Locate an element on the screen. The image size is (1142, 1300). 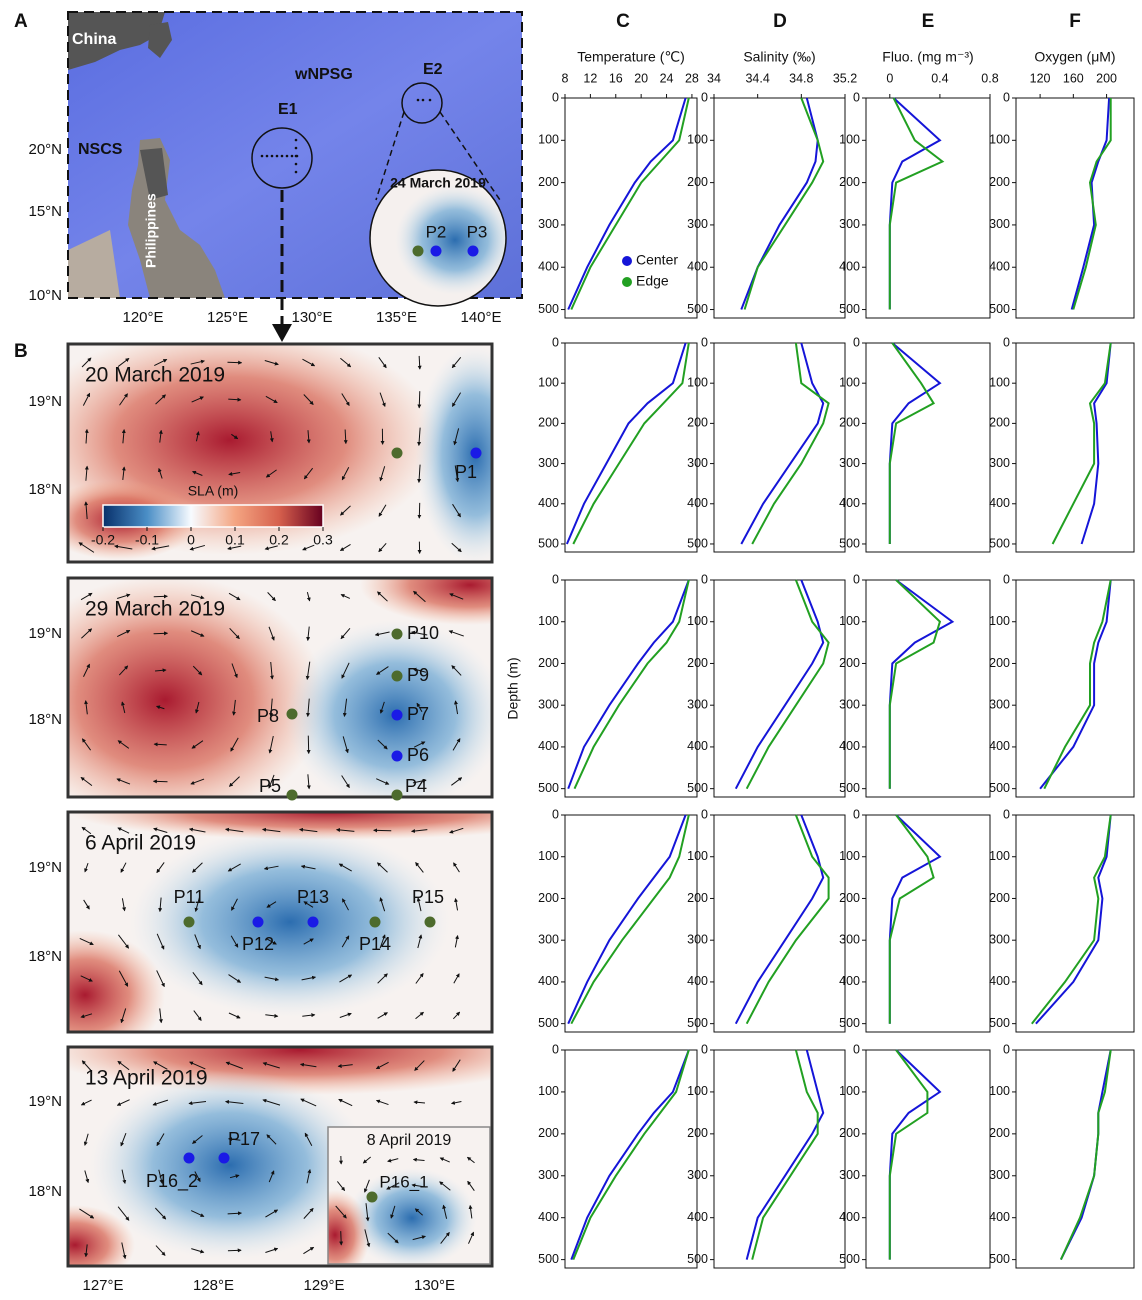
legend-label: Center is located at coordinates (657, 260).